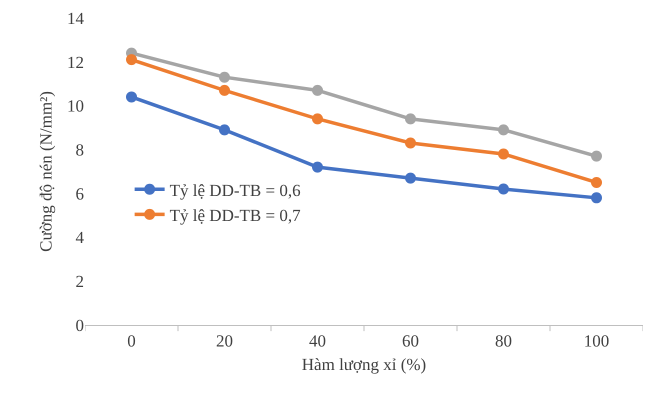  I want to click on y-tick-label: 0, so click(80, 325).